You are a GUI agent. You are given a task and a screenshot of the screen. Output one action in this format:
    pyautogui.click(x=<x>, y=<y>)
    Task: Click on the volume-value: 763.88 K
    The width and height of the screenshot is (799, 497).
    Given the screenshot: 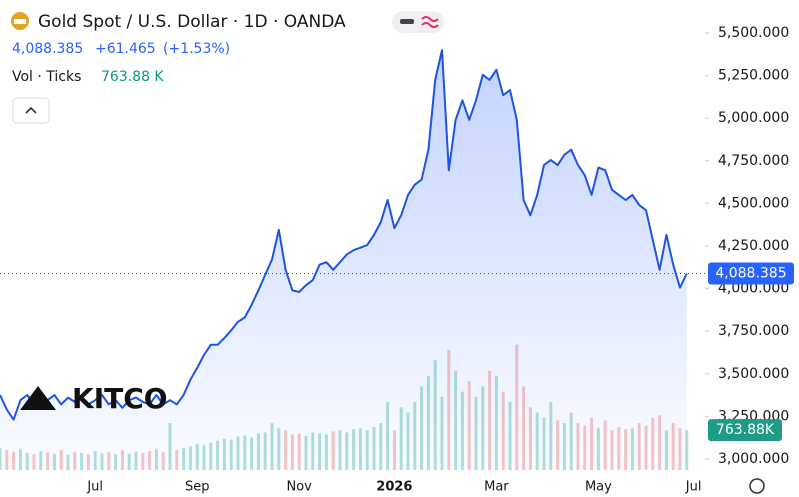 What is the action you would take?
    pyautogui.click(x=132, y=77)
    